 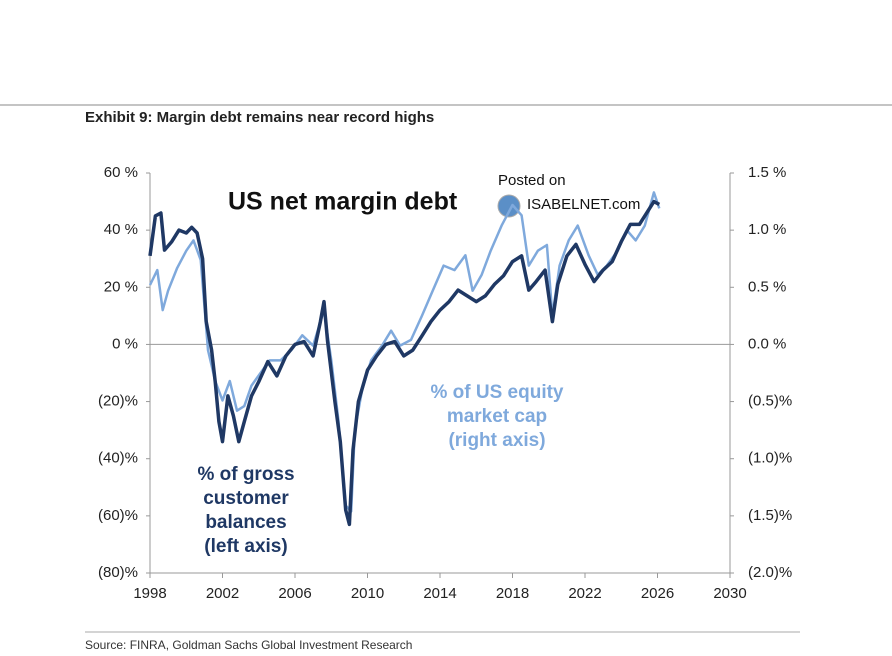 What do you see at coordinates (118, 401) in the screenshot?
I see `y-tick-label: (20)%` at bounding box center [118, 401].